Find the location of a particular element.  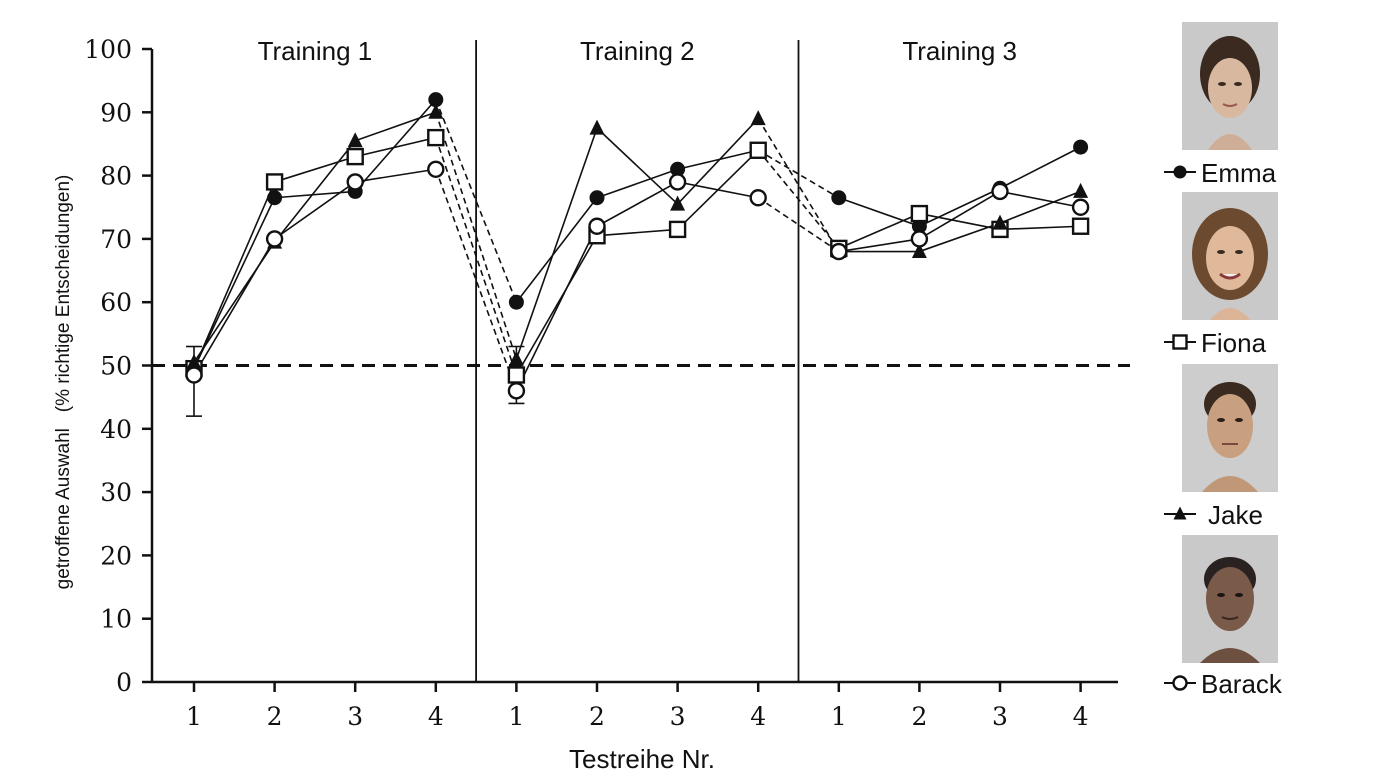

y-tick-label: 50 is located at coordinates (116, 366).